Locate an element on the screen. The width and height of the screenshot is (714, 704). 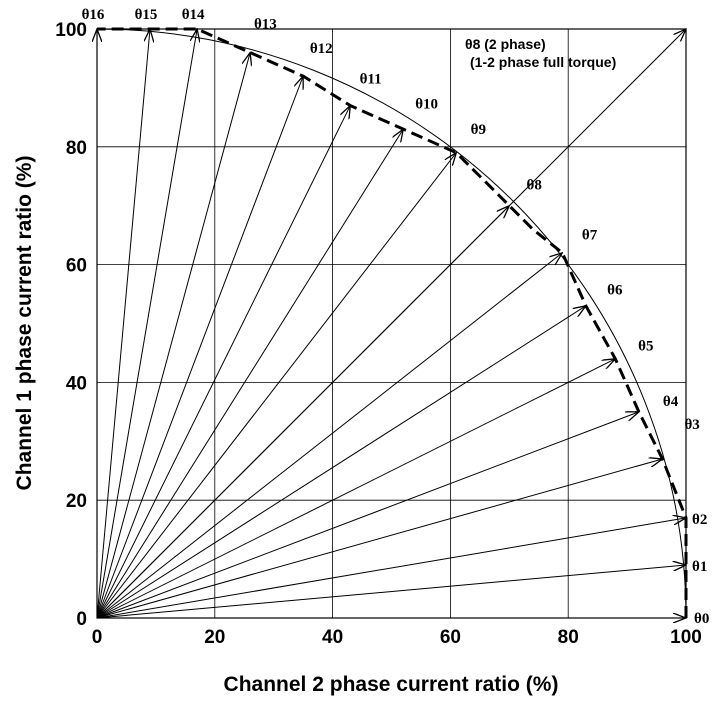
y-tick-label: 100 is located at coordinates (71, 30).